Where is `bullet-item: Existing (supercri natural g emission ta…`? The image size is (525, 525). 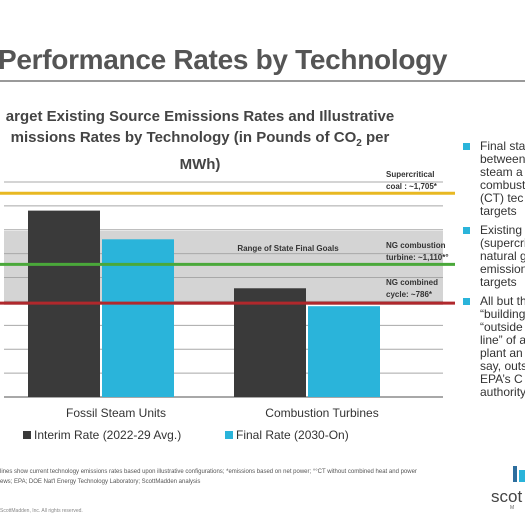
bullet-item: Existing (supercri natural g emission ta… is located at coordinates (492, 256).